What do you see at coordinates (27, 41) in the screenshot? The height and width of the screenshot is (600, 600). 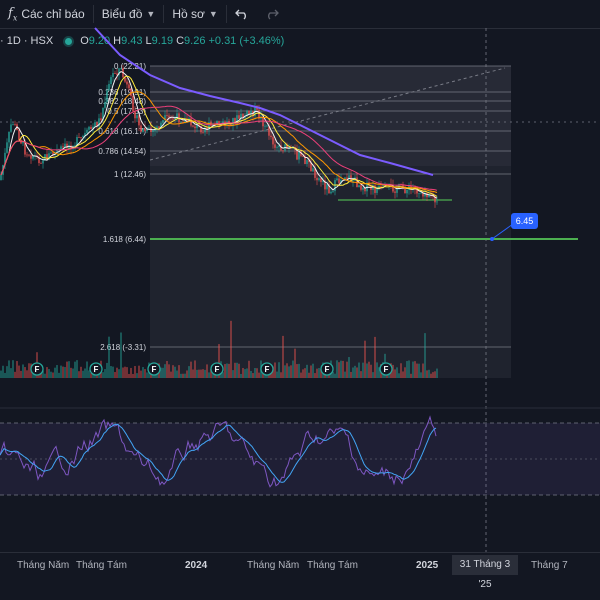 I see `symbol-label: · 1D · HSX` at bounding box center [27, 41].